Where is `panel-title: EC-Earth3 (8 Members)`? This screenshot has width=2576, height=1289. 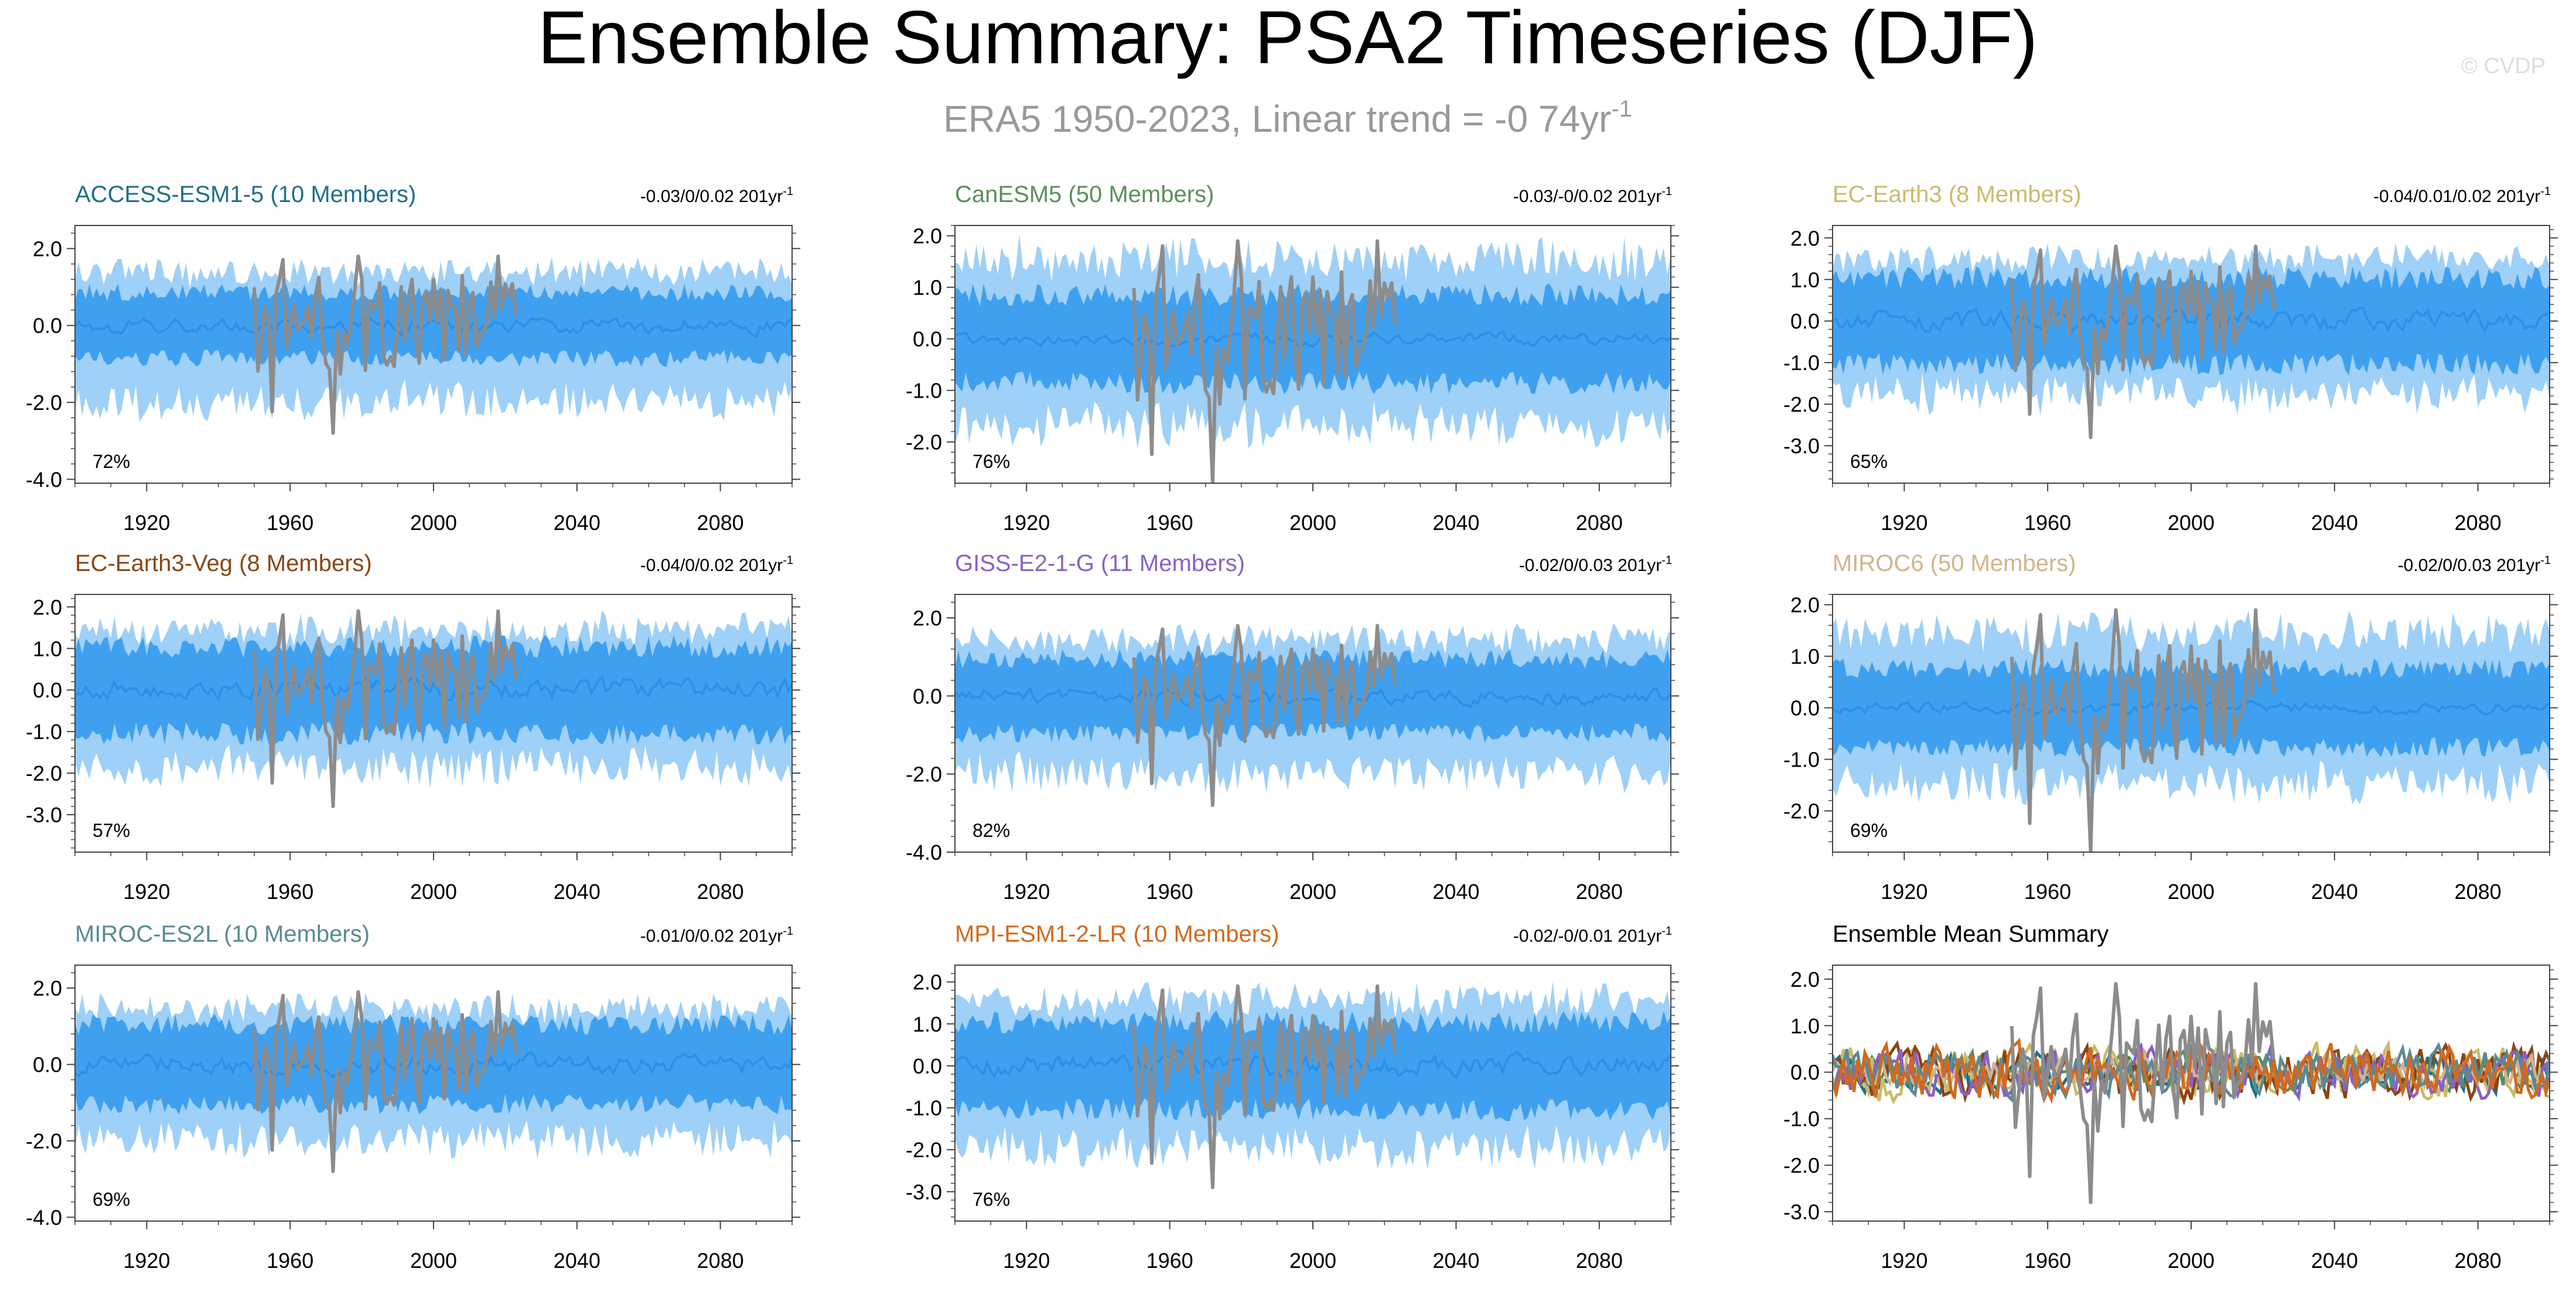 panel-title: EC-Earth3 (8 Members) is located at coordinates (1957, 195).